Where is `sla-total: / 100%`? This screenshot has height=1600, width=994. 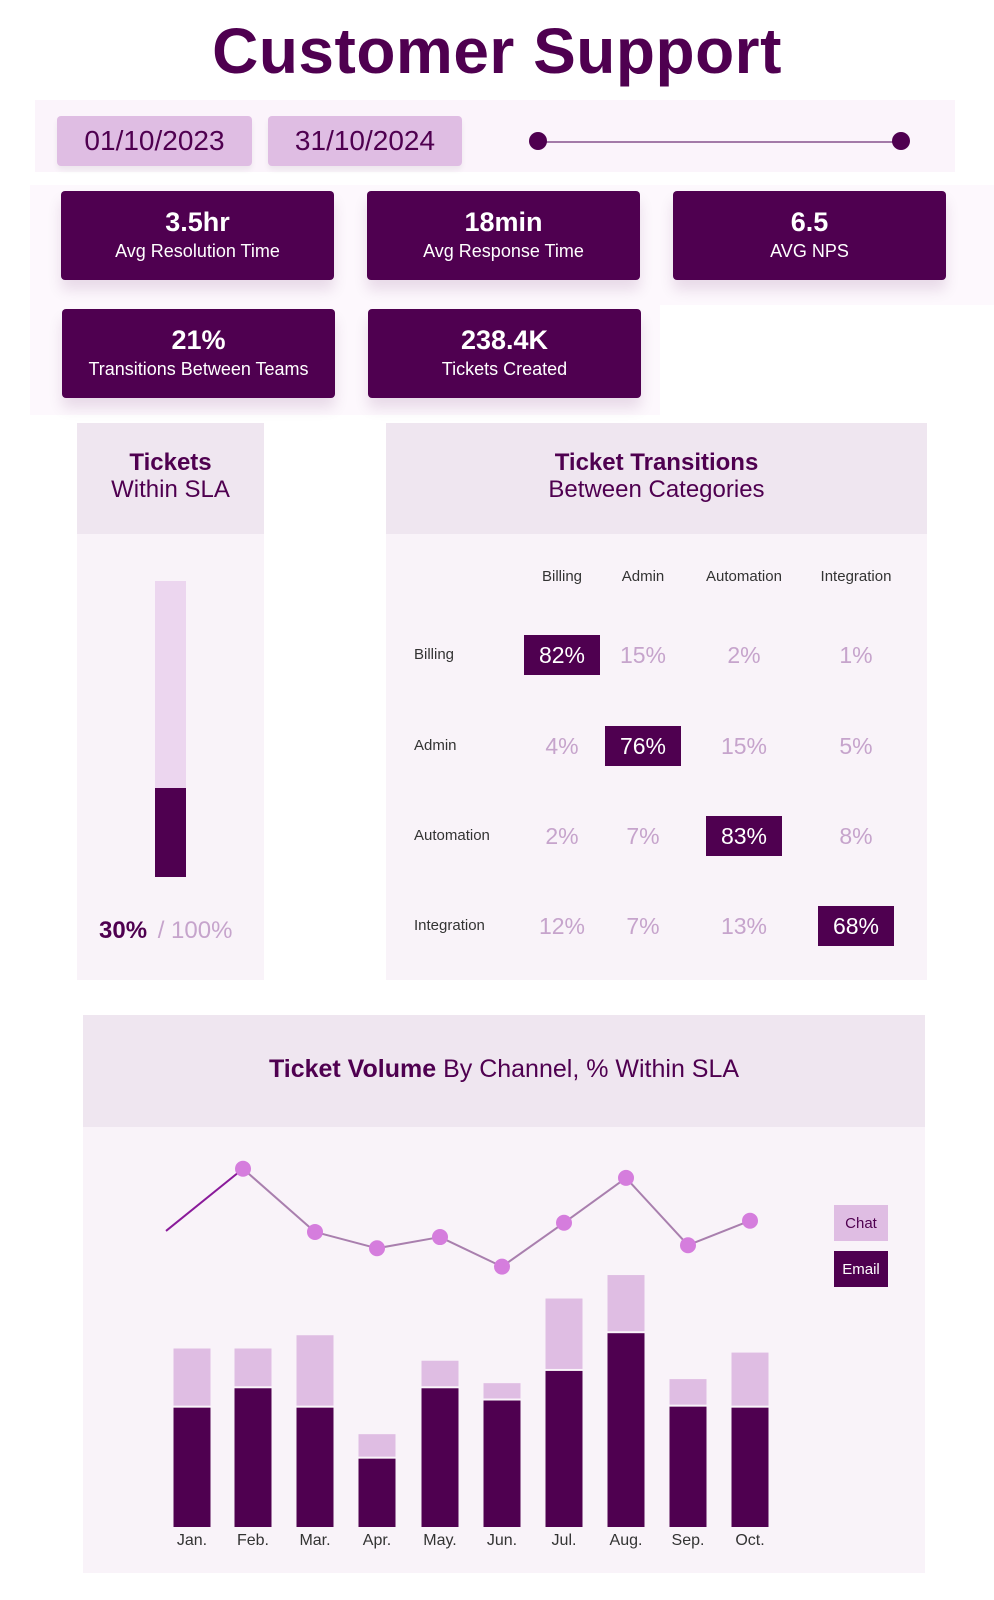
sla-total: / 100% is located at coordinates (195, 930).